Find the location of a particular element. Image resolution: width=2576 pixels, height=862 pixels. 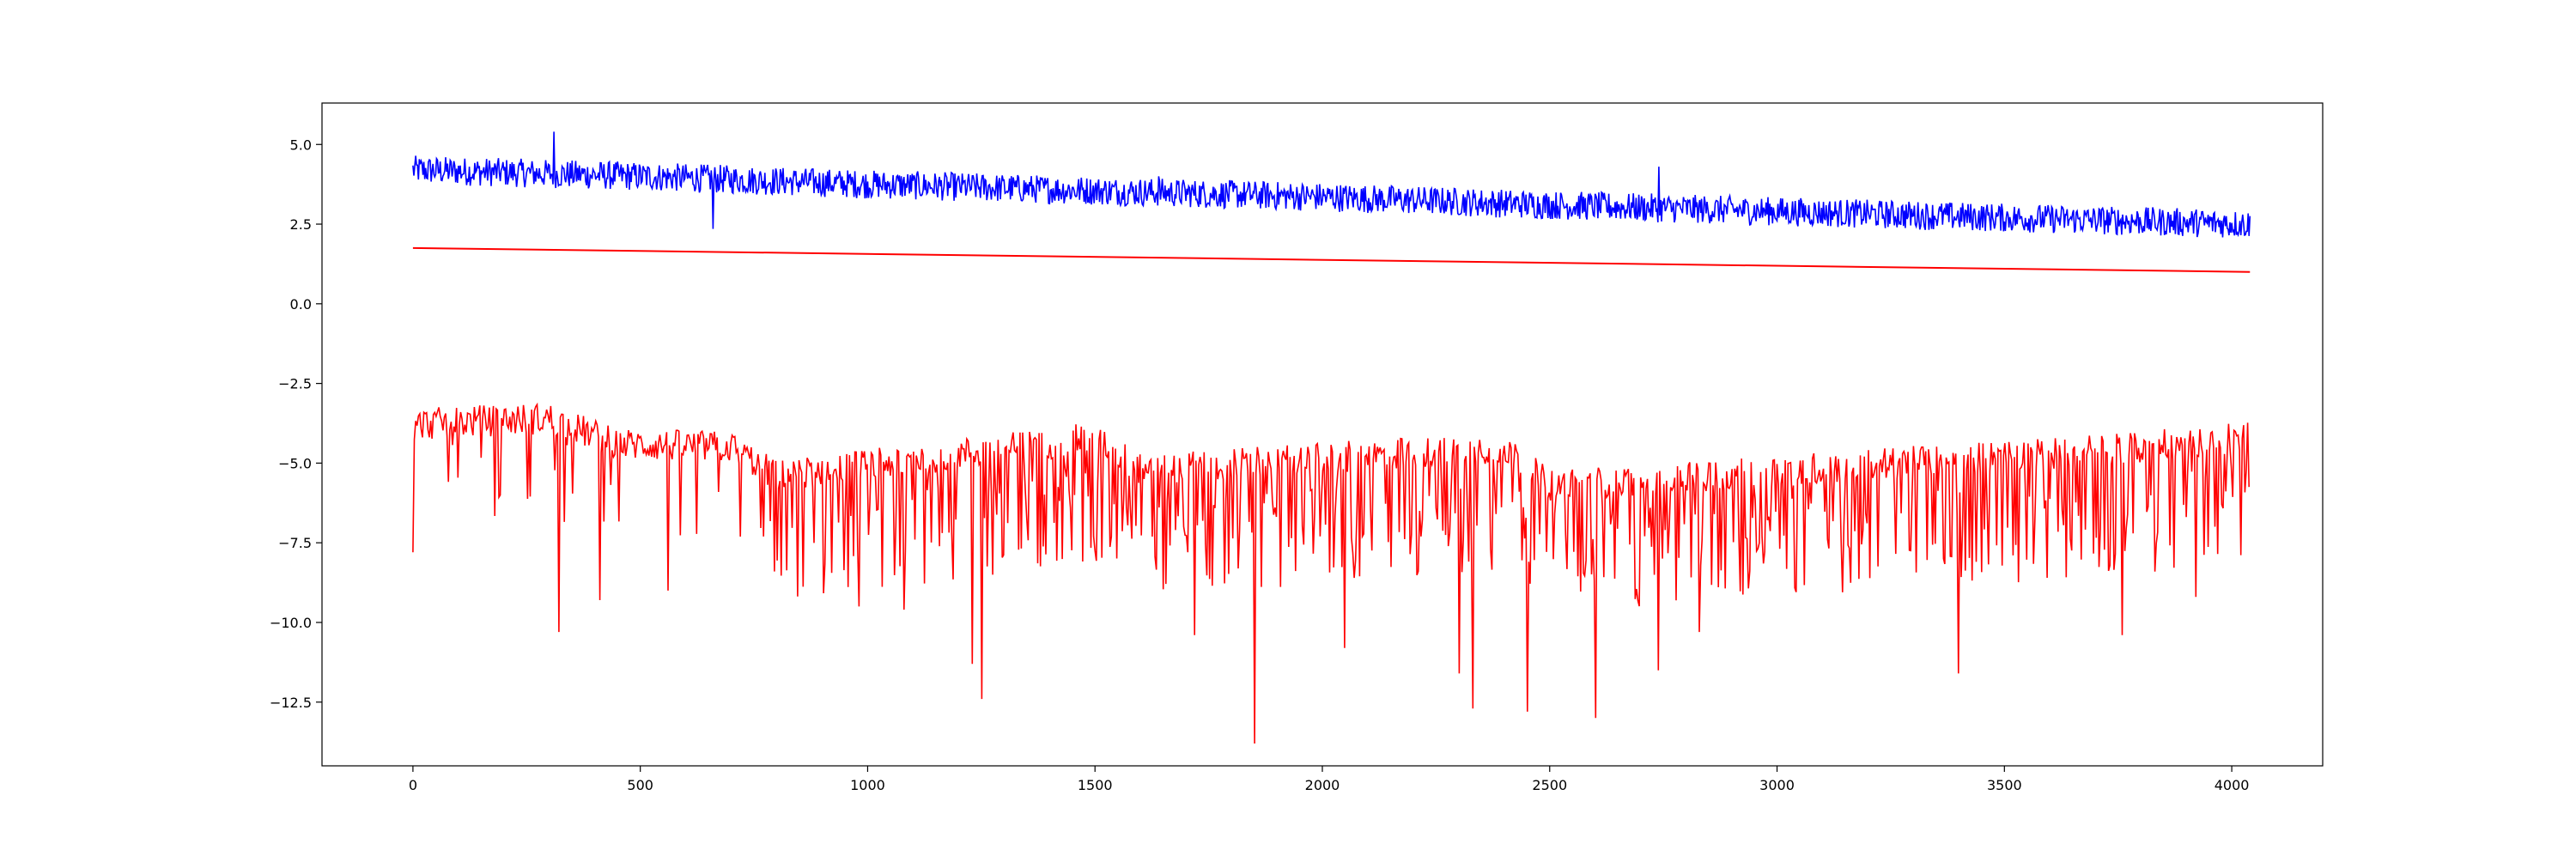

y-tick-label: −12.5 is located at coordinates (291, 703).